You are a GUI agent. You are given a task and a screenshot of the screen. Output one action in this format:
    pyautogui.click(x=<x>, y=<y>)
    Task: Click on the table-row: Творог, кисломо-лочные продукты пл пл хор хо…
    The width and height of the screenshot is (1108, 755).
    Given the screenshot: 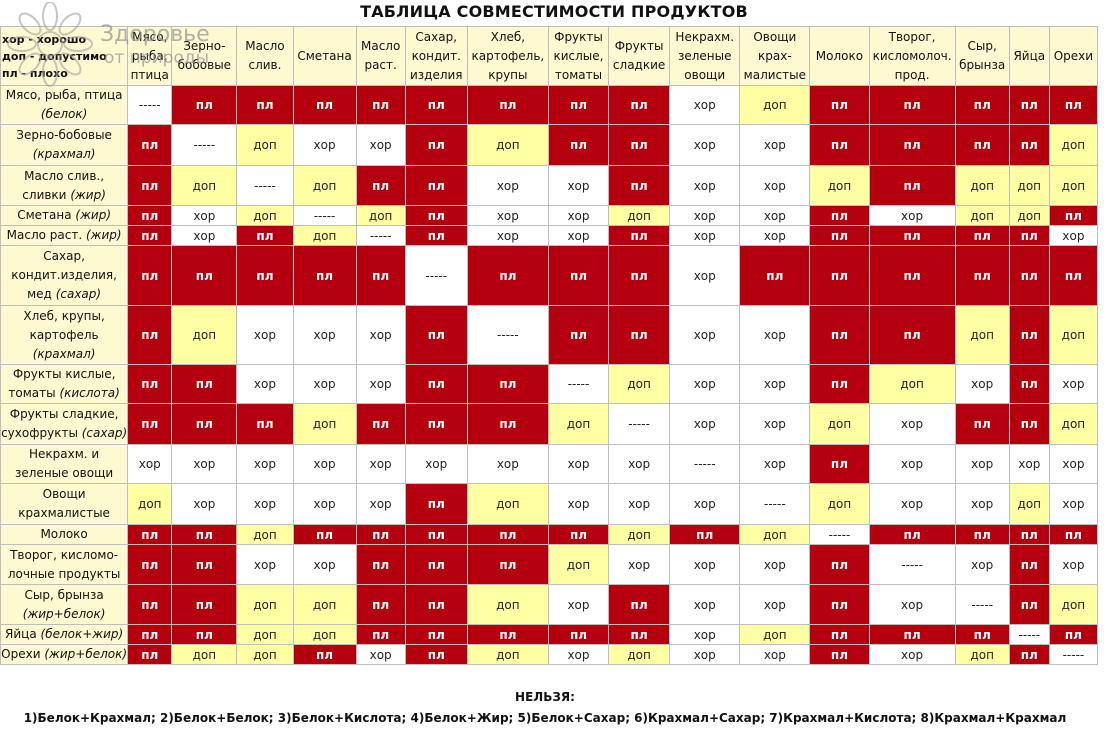 What is the action you would take?
    pyautogui.click(x=549, y=564)
    